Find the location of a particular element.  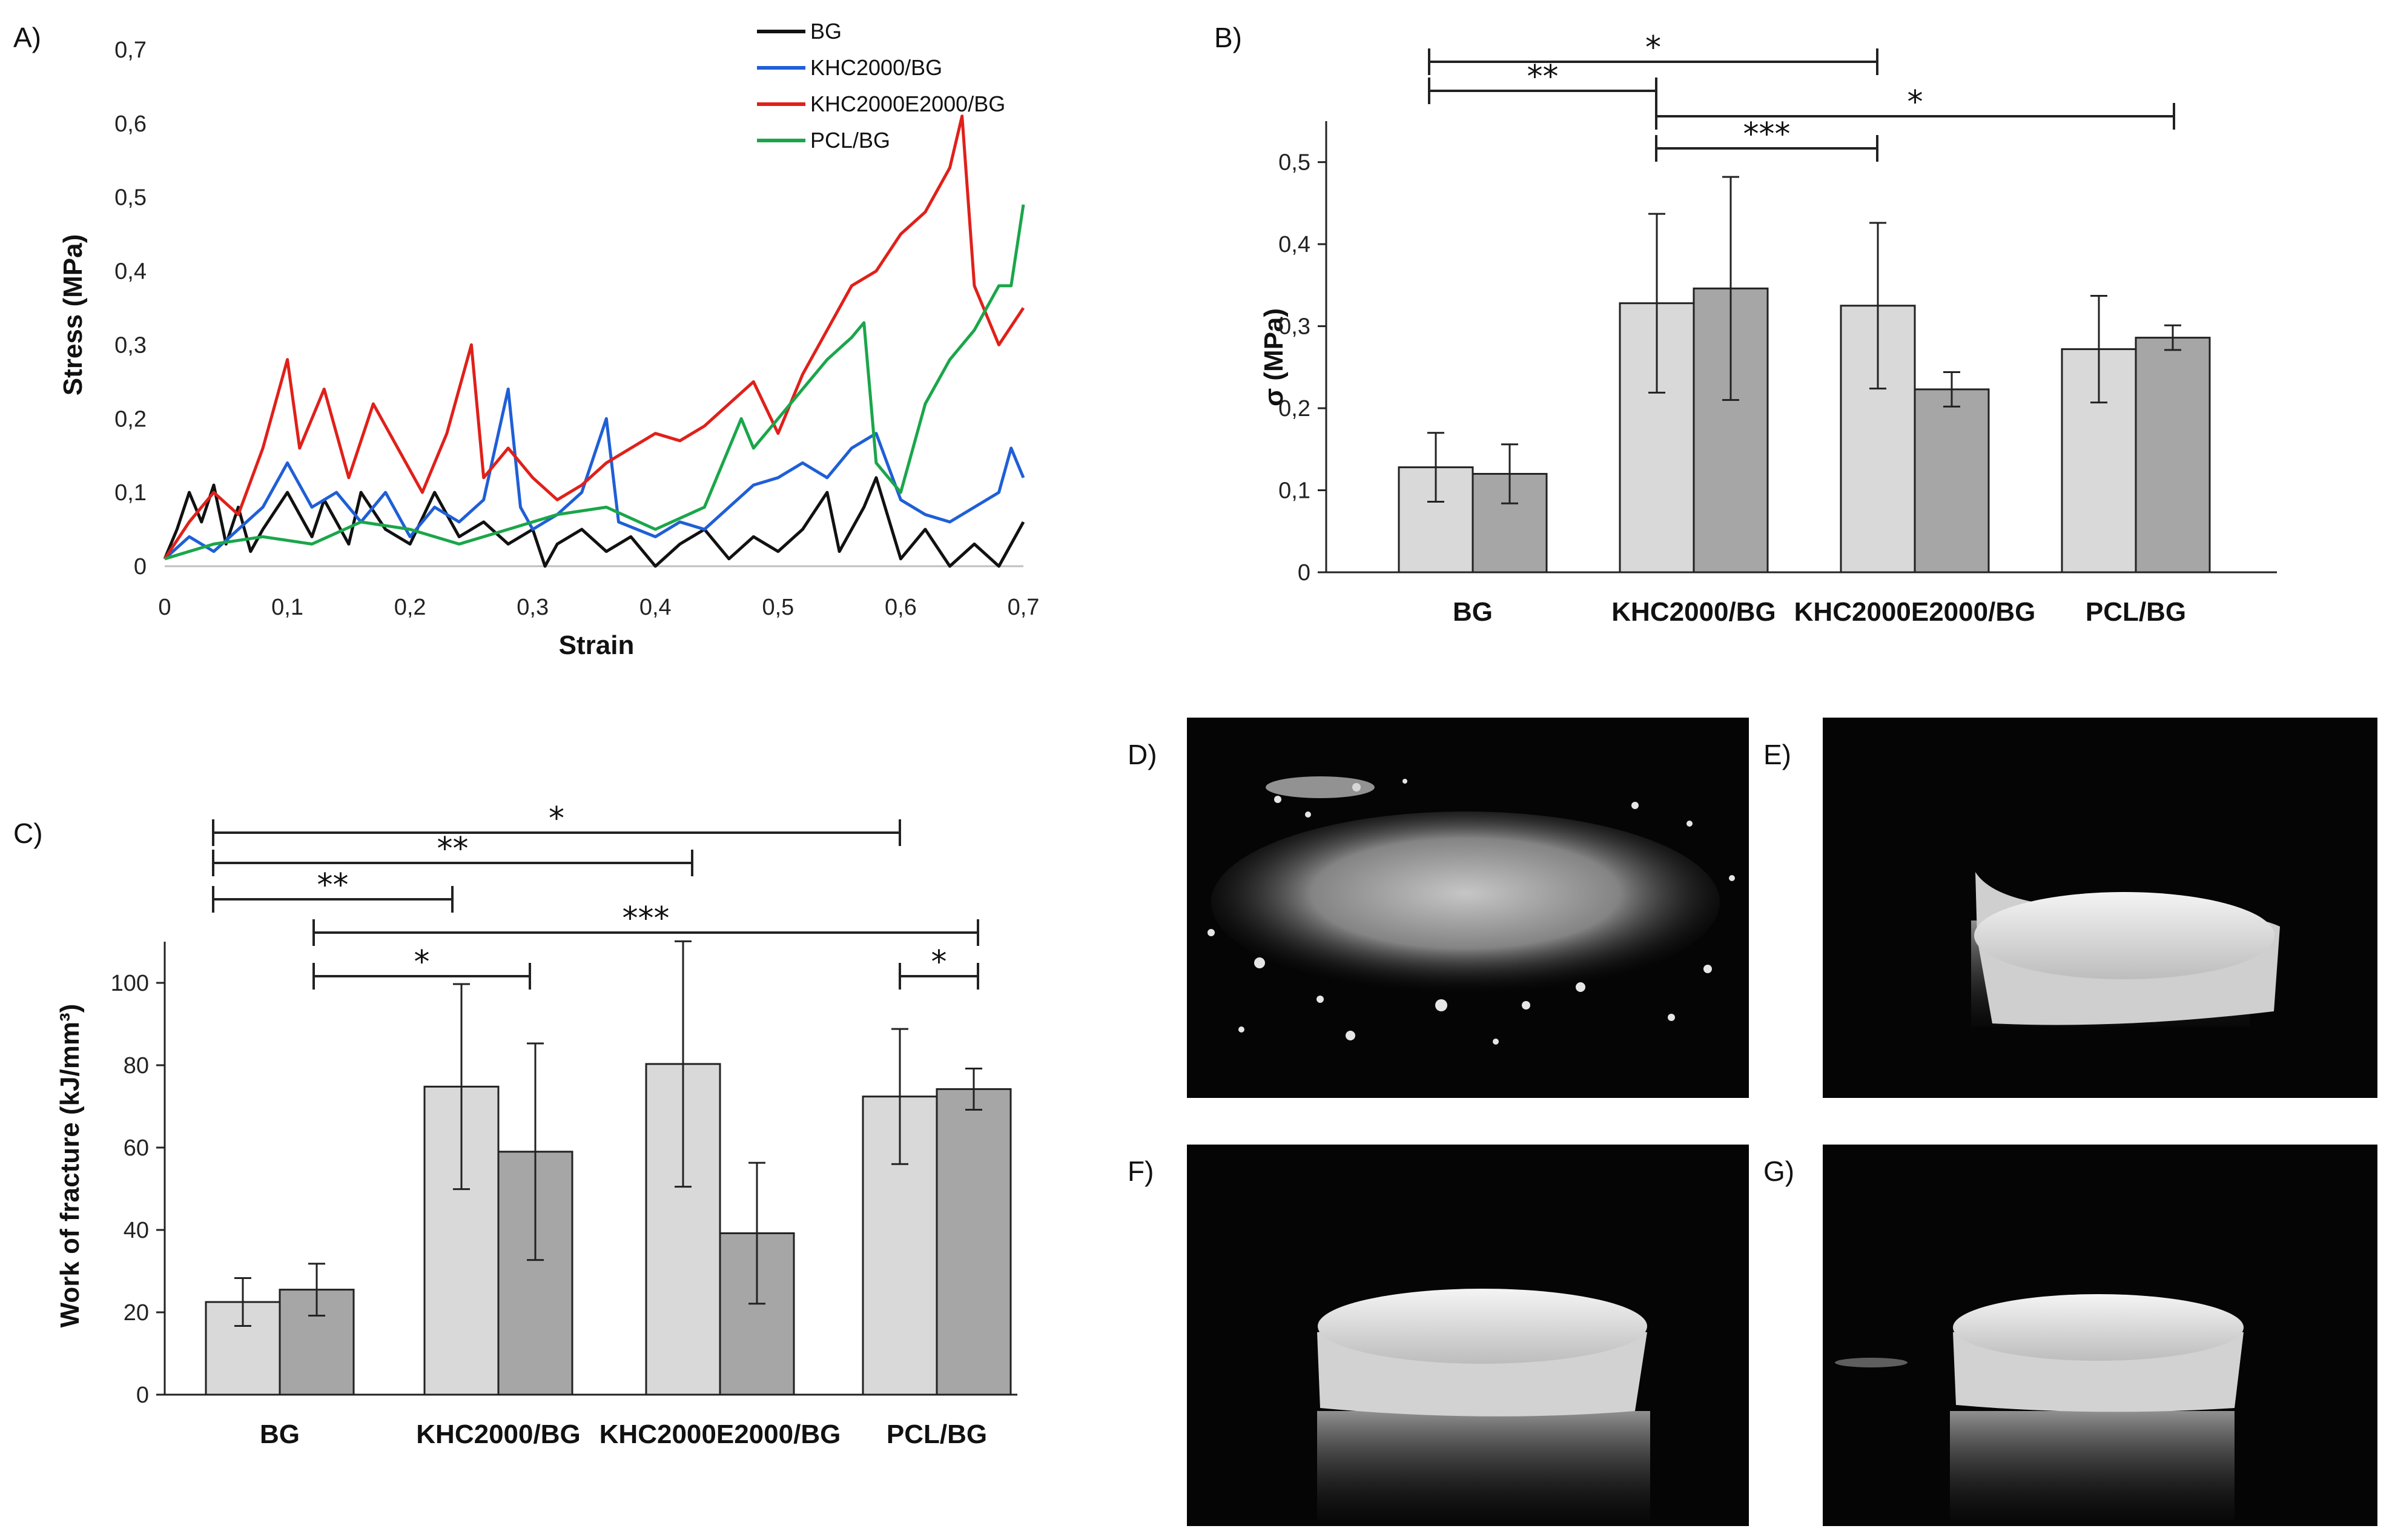

panel-a-y-tick-label: 0,7 is located at coordinates (130, 50).